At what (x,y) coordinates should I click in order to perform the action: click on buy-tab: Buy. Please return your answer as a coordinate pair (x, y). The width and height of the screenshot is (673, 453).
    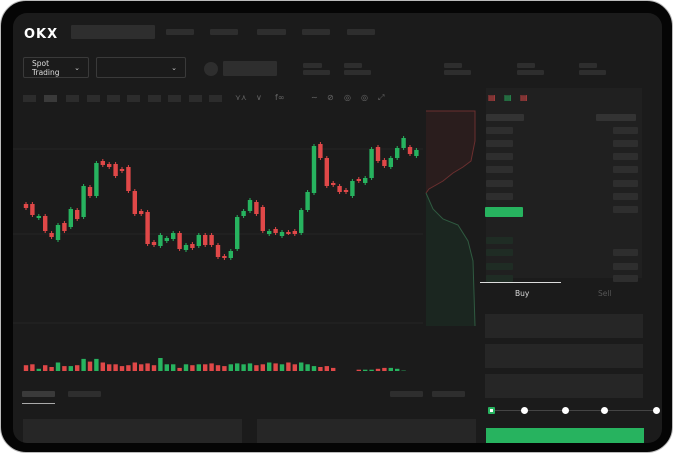
    Looking at the image, I should click on (522, 293).